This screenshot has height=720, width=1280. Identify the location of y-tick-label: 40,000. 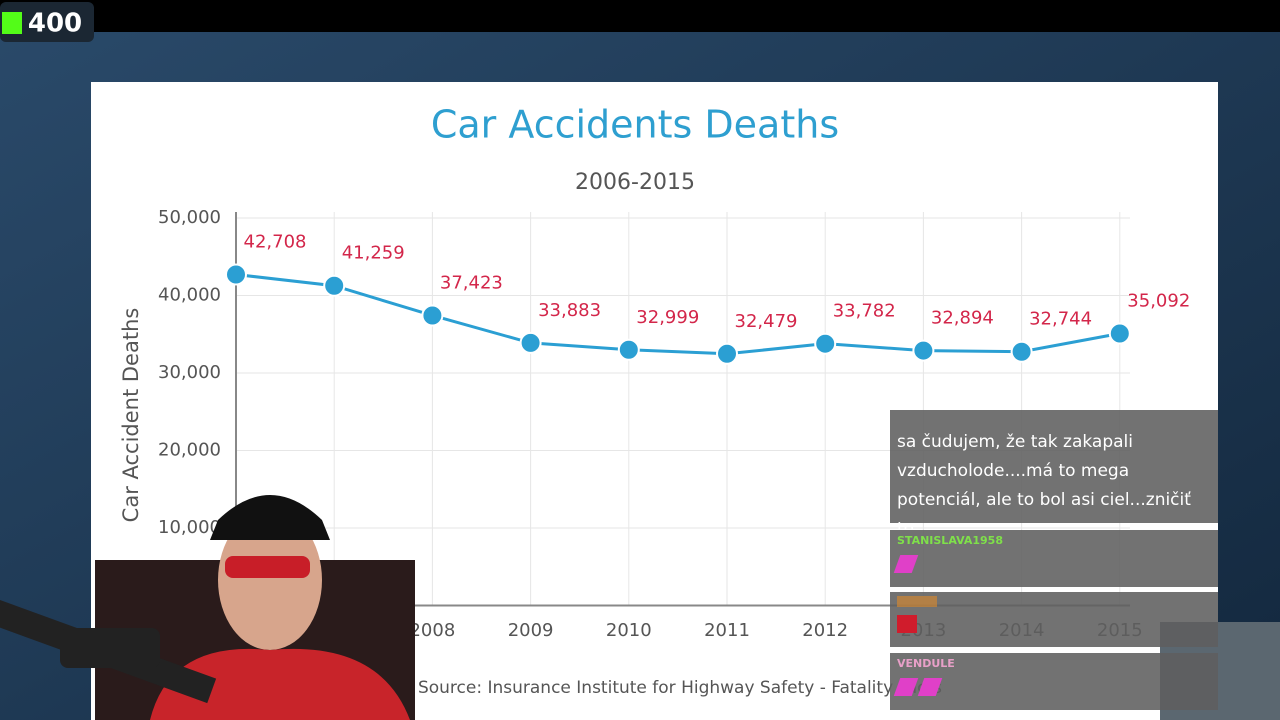
(189, 295).